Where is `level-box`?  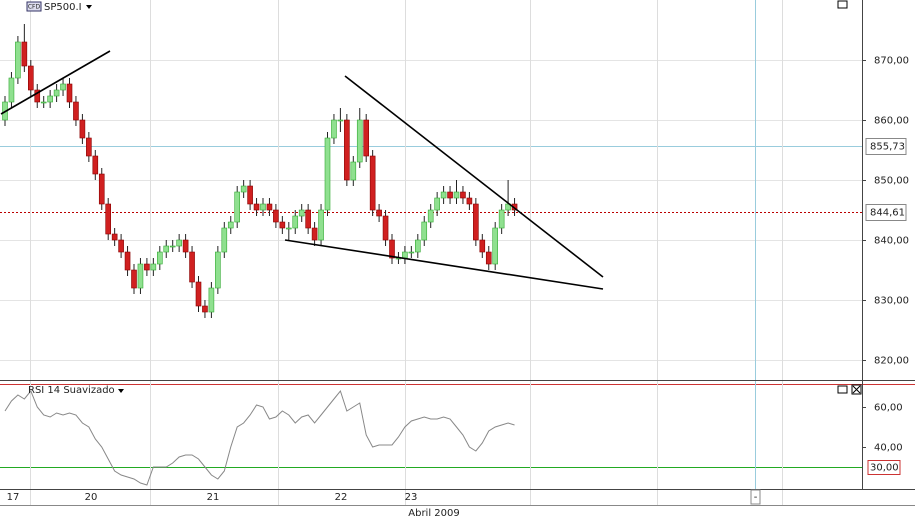
level-box is located at coordinates (884, 467).